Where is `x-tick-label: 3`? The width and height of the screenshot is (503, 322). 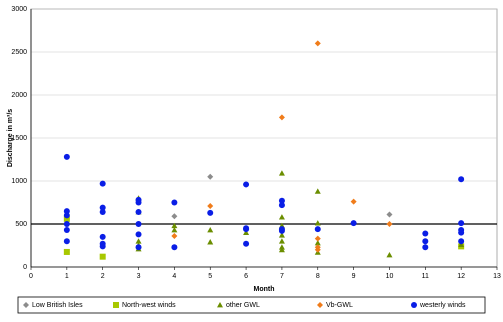 x-tick-label: 3 is located at coordinates (139, 276).